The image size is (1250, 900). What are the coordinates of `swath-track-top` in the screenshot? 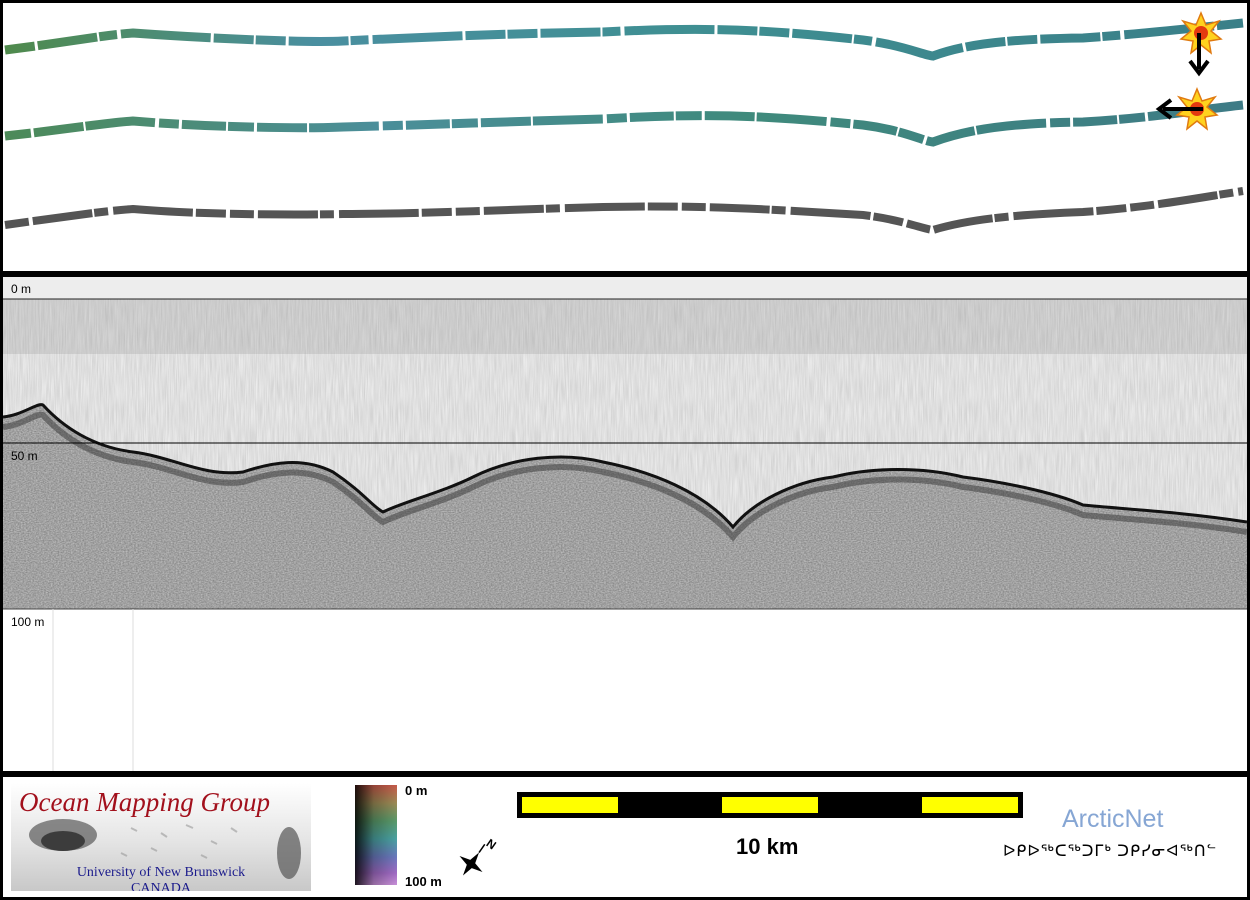 It's located at (624, 39).